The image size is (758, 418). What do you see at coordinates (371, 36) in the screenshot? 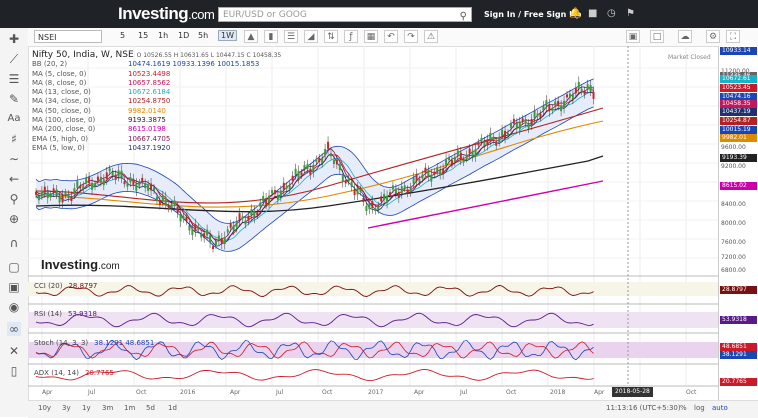
I see `templates-icon: ▦` at bounding box center [371, 36].